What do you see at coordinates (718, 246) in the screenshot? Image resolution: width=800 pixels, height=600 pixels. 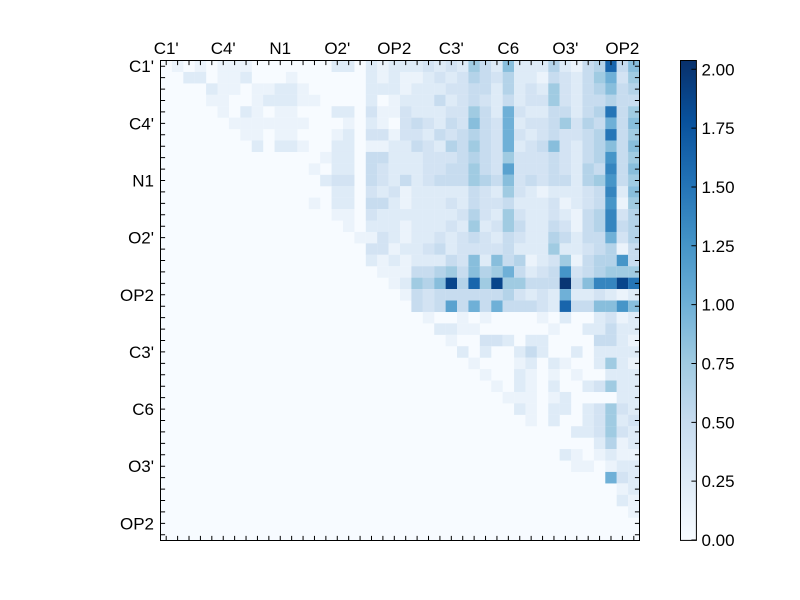 I see `svg-text: 1.25` at bounding box center [718, 246].